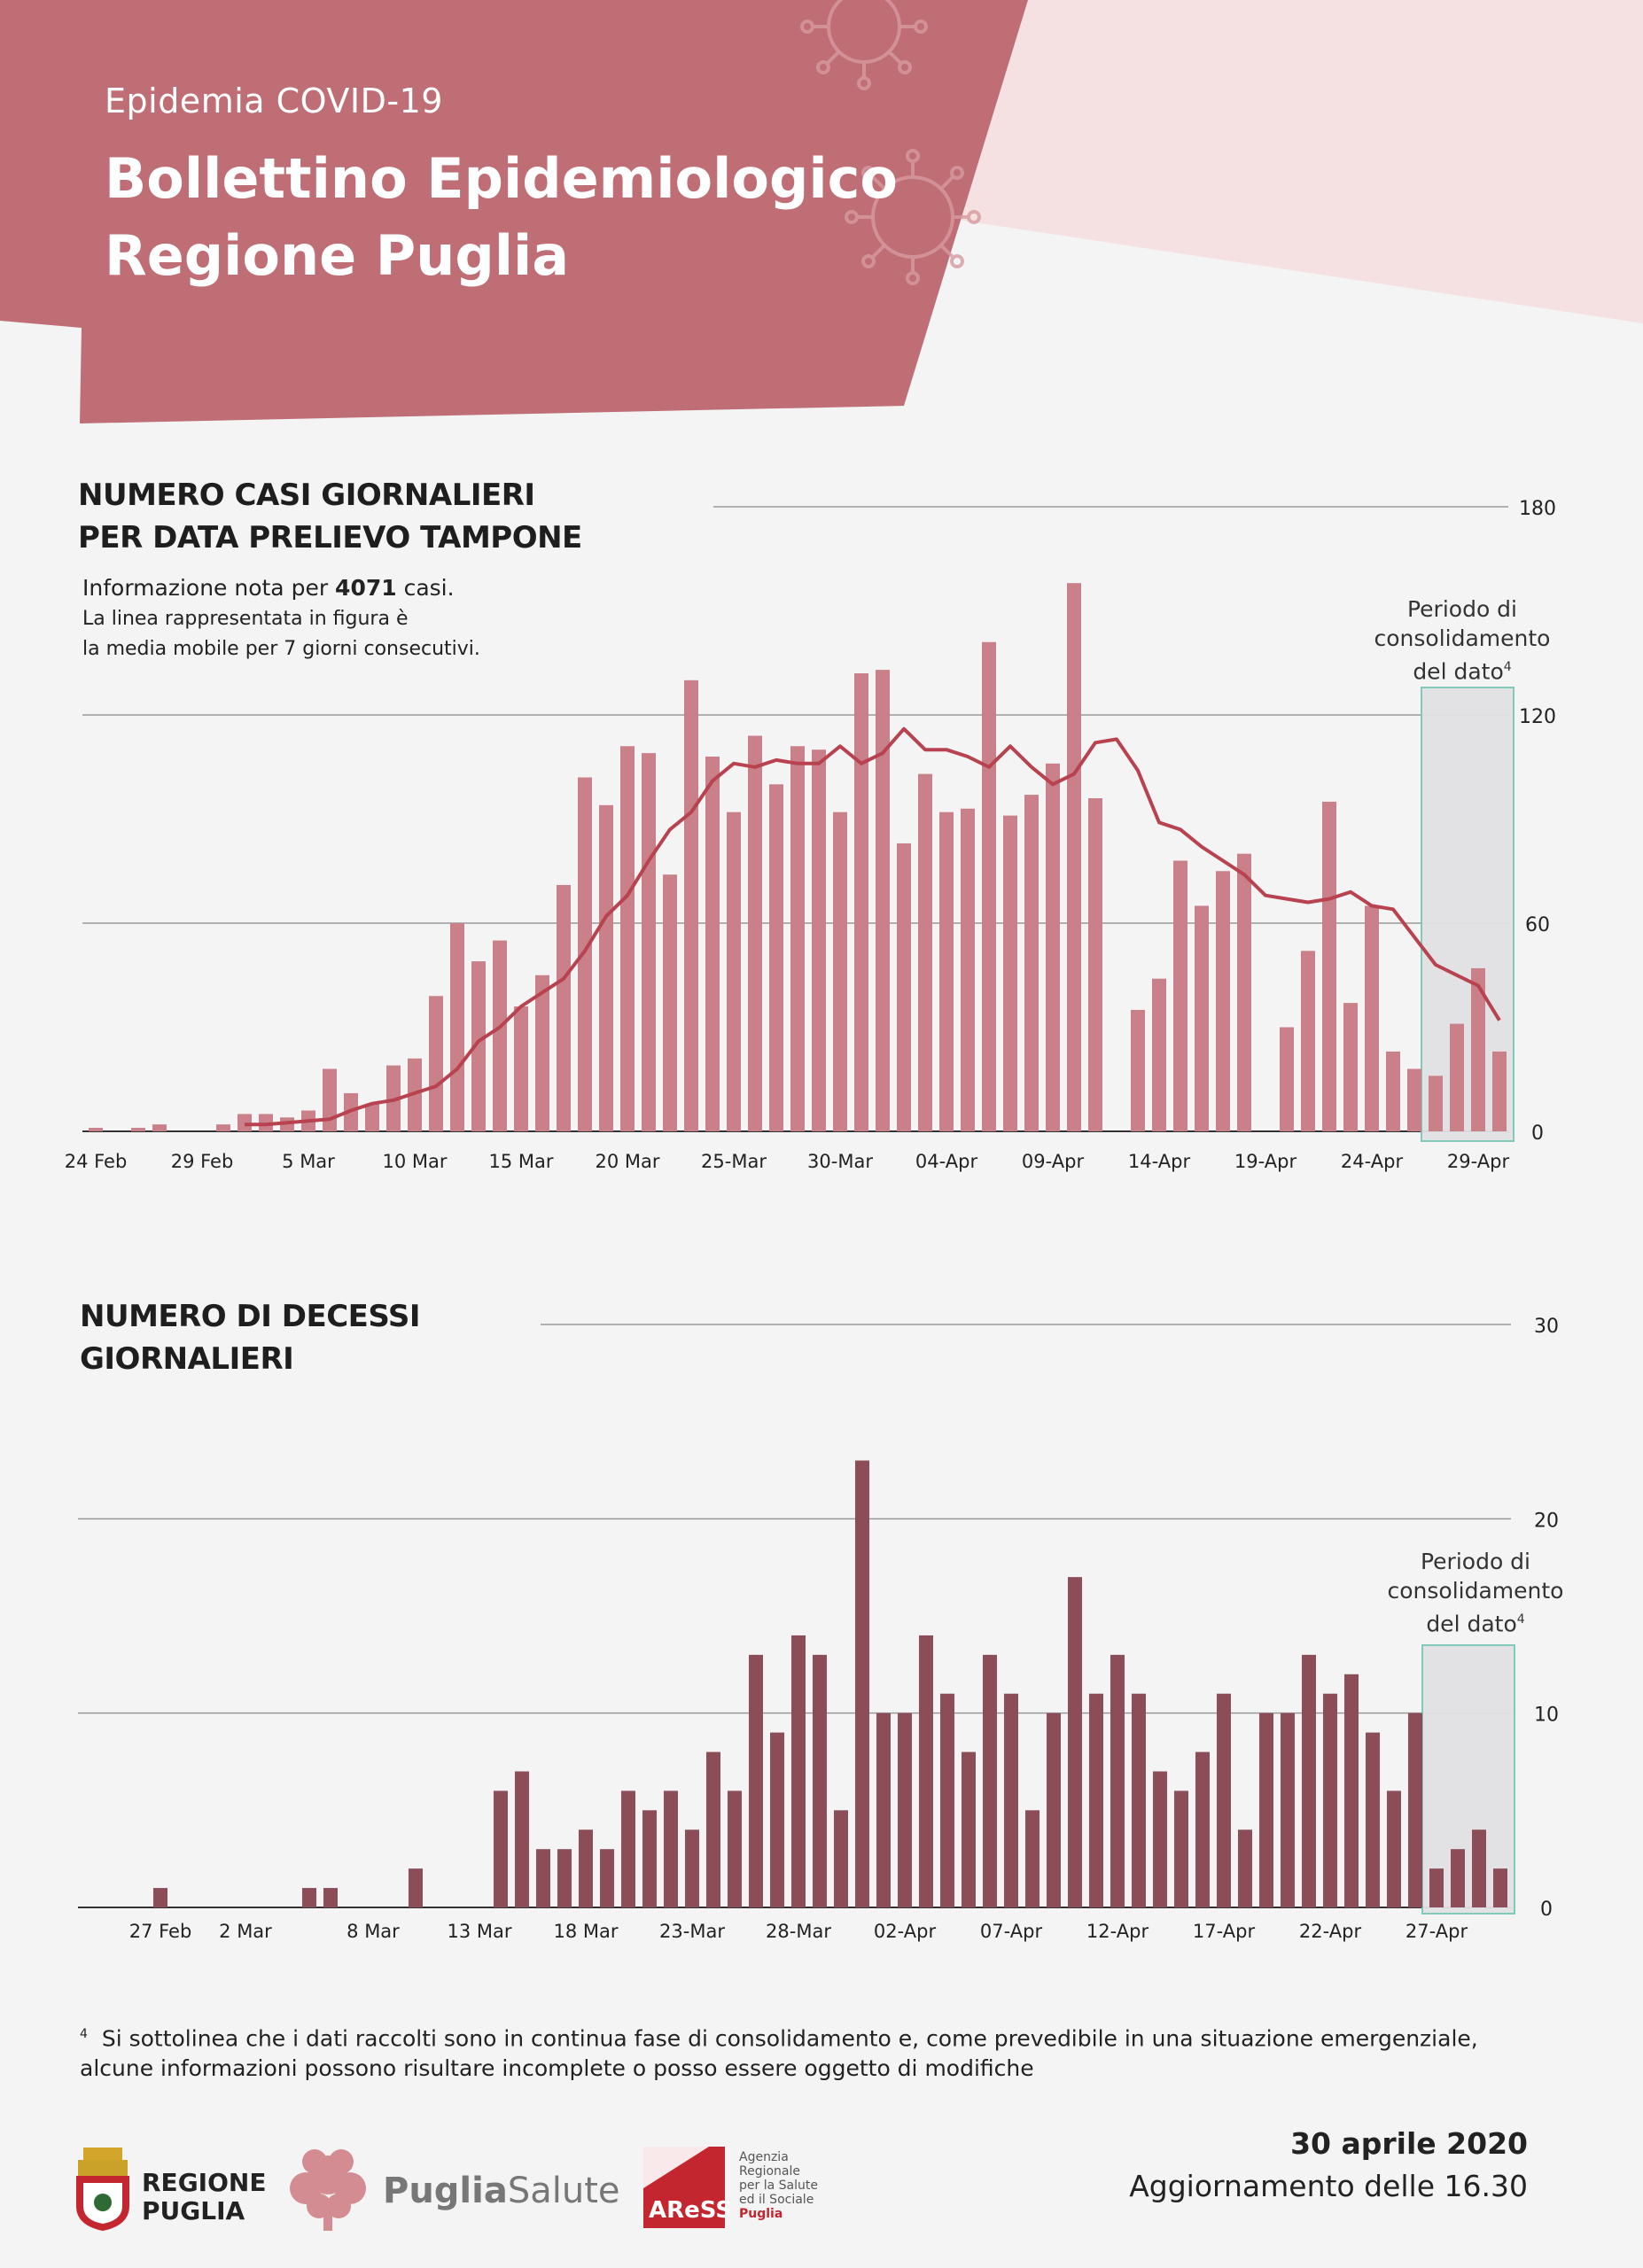 This screenshot has width=1643, height=2268. I want to click on aress-text3: per la Salute, so click(778, 2186).